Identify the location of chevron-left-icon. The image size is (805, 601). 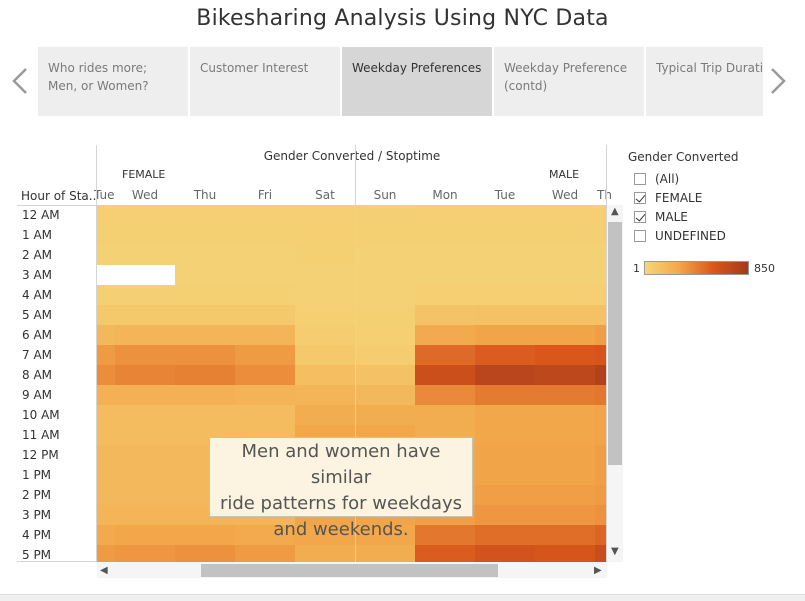
(20, 81).